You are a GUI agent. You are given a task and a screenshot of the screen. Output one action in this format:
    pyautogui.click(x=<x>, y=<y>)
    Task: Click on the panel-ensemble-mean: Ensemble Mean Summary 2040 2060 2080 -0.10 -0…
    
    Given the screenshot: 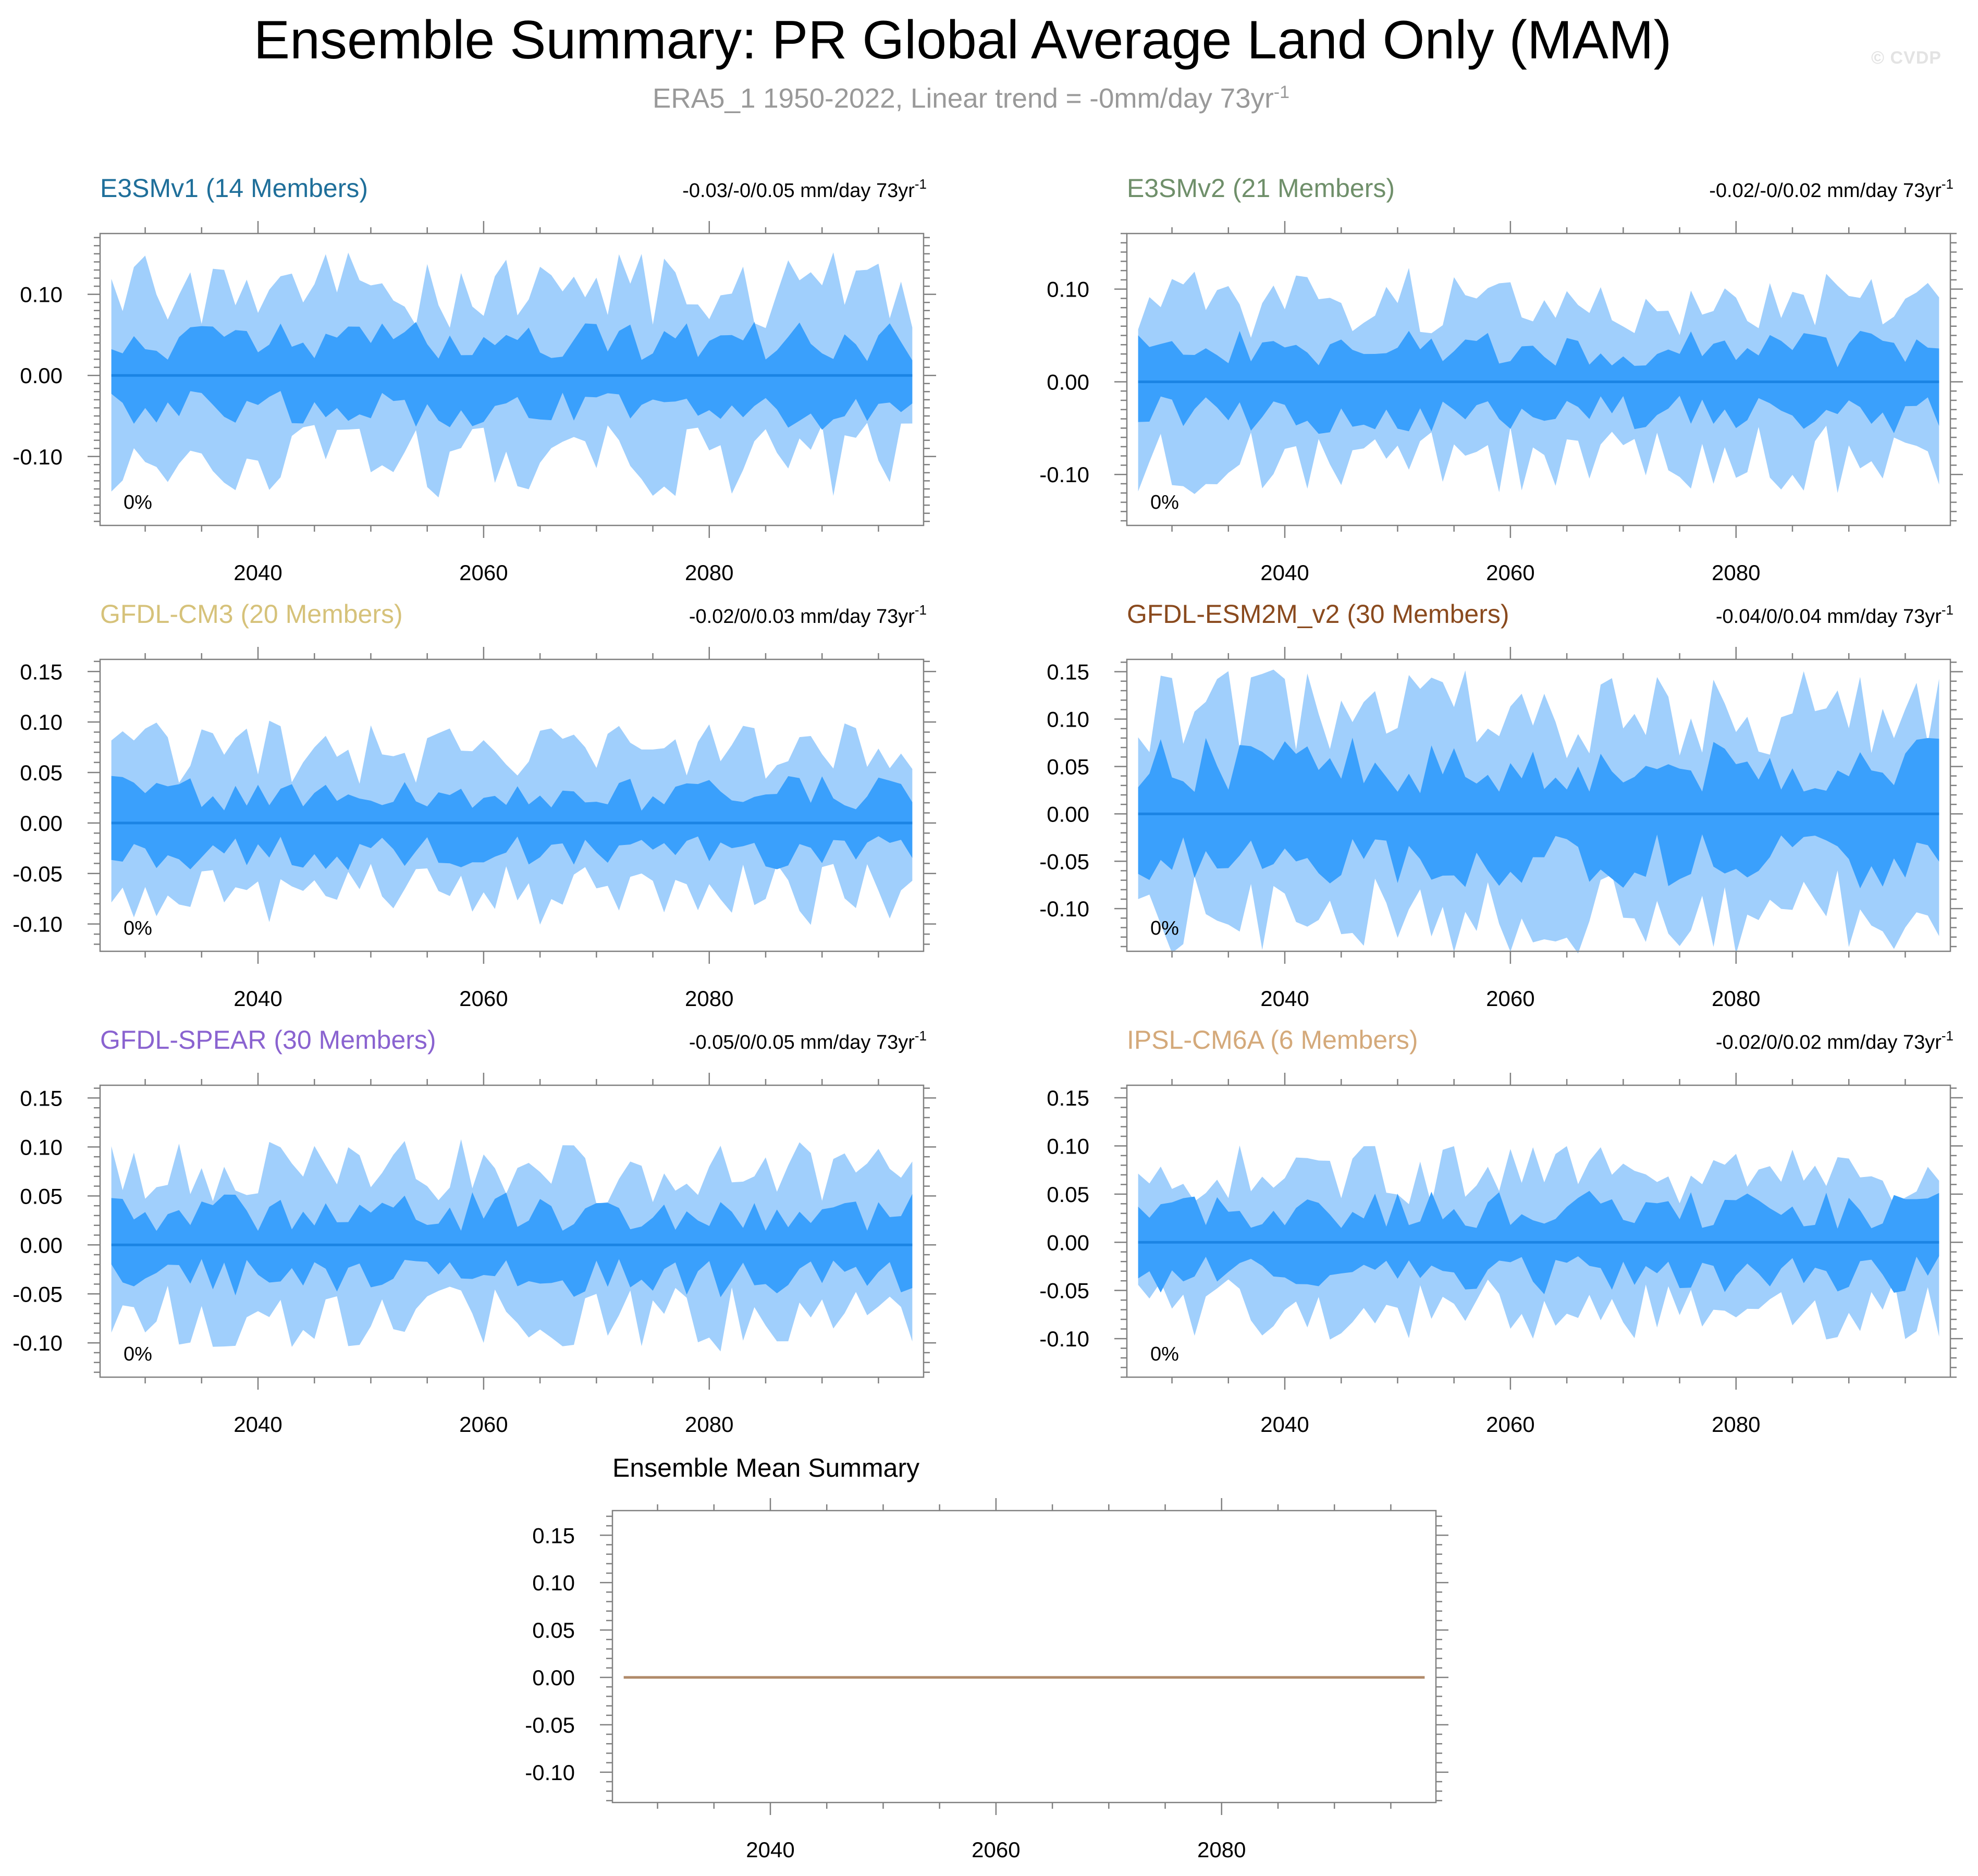 What is the action you would take?
    pyautogui.click(x=986, y=1657)
    